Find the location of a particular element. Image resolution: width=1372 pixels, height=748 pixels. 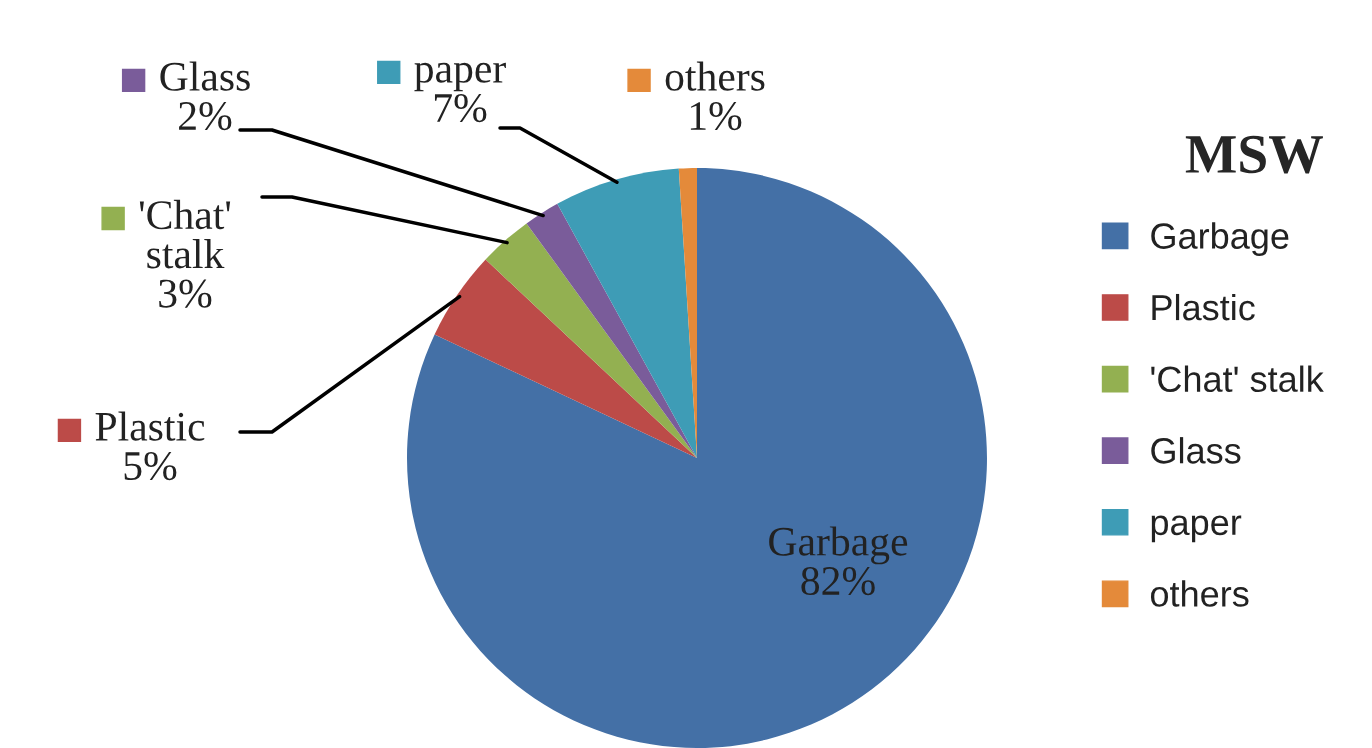

legend-label: Plastic is located at coordinates (150, 426).